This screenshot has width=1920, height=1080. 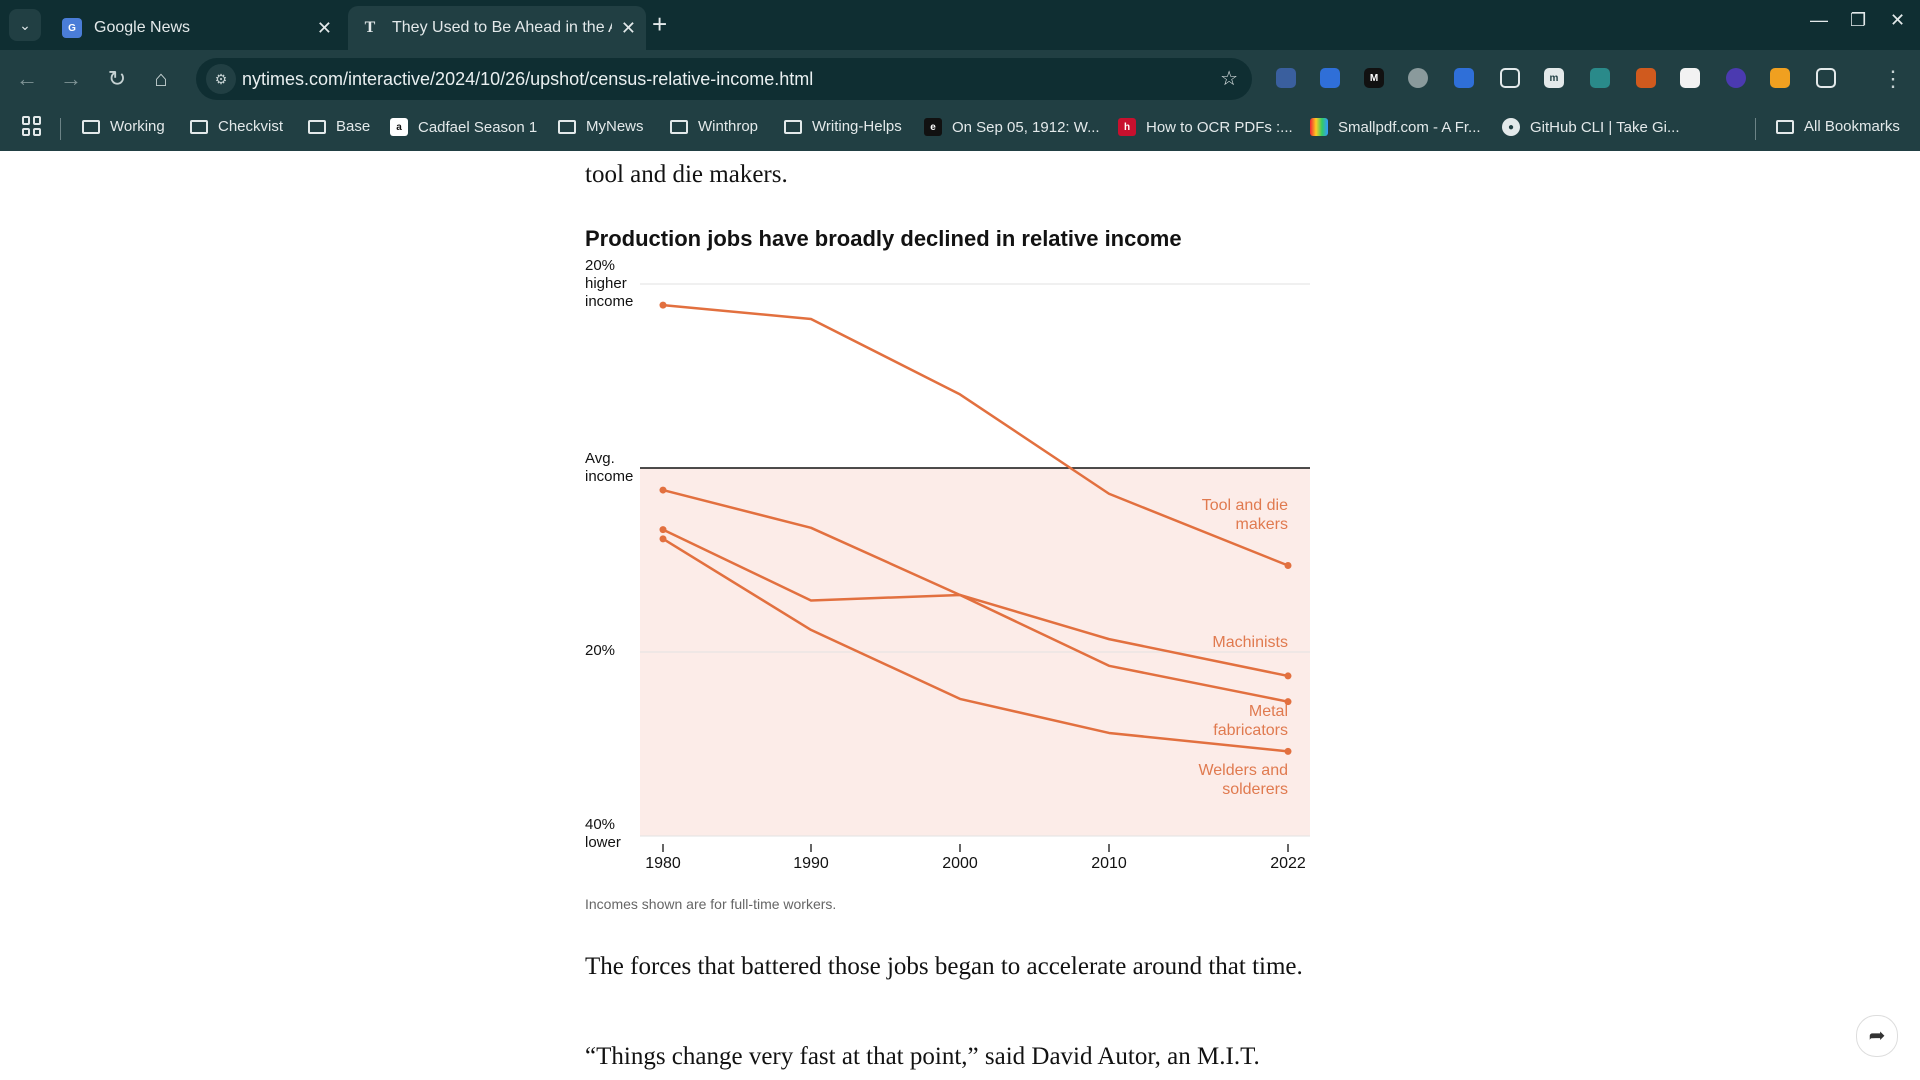 I want to click on x-tick-label: 1990, so click(x=811, y=863).